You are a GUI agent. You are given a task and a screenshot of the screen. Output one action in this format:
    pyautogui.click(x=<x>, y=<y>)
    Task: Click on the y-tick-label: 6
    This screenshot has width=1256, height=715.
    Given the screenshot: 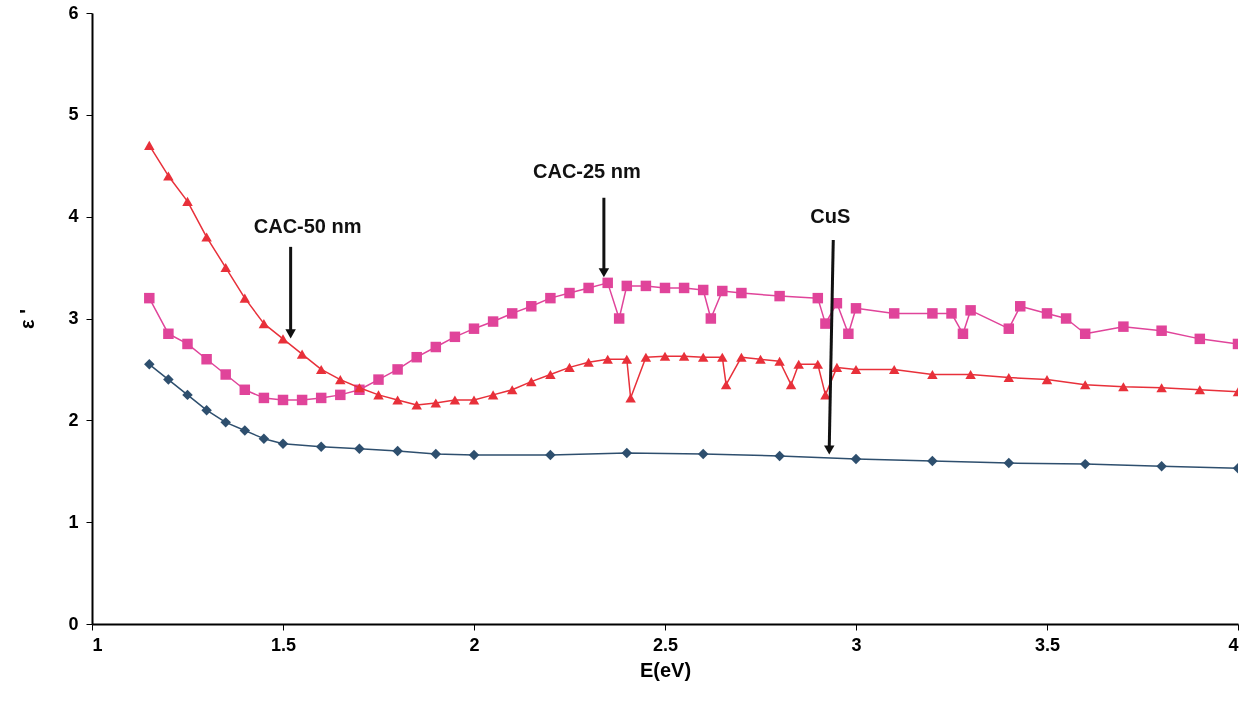 What is the action you would take?
    pyautogui.click(x=73, y=12)
    